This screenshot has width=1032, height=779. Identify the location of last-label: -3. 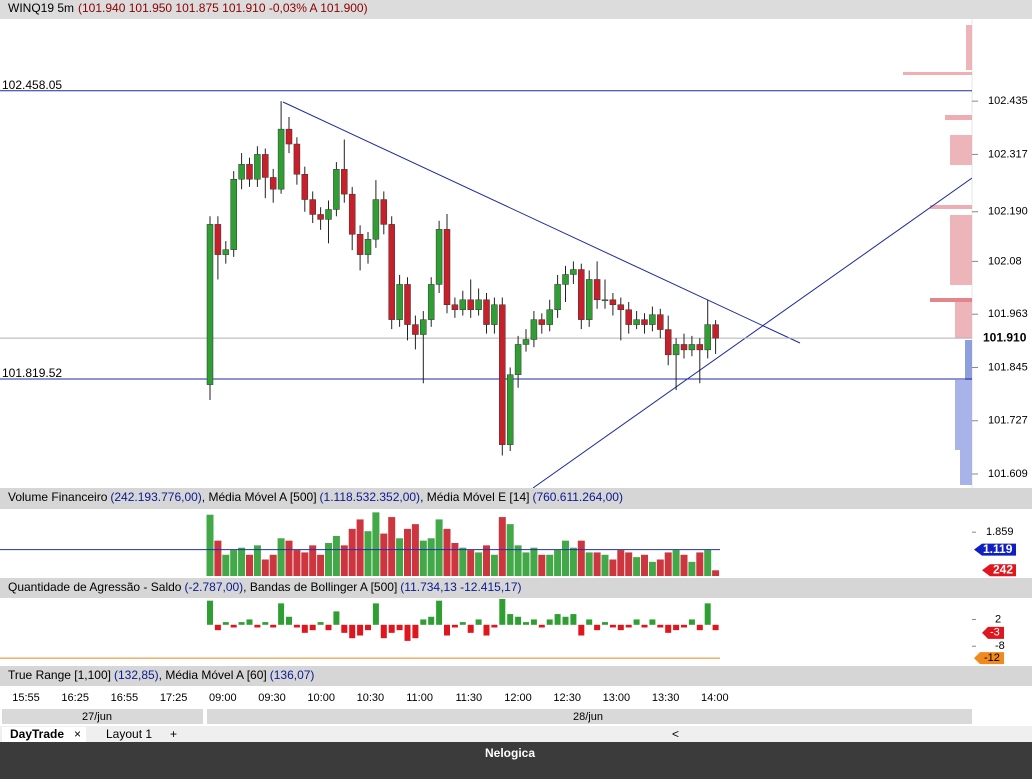
(995, 633).